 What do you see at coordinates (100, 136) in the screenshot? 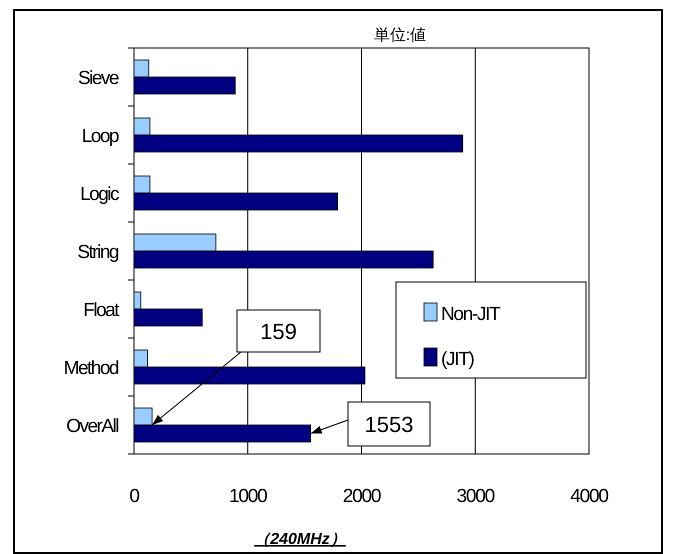
I see `y-tick-label: Loop` at bounding box center [100, 136].